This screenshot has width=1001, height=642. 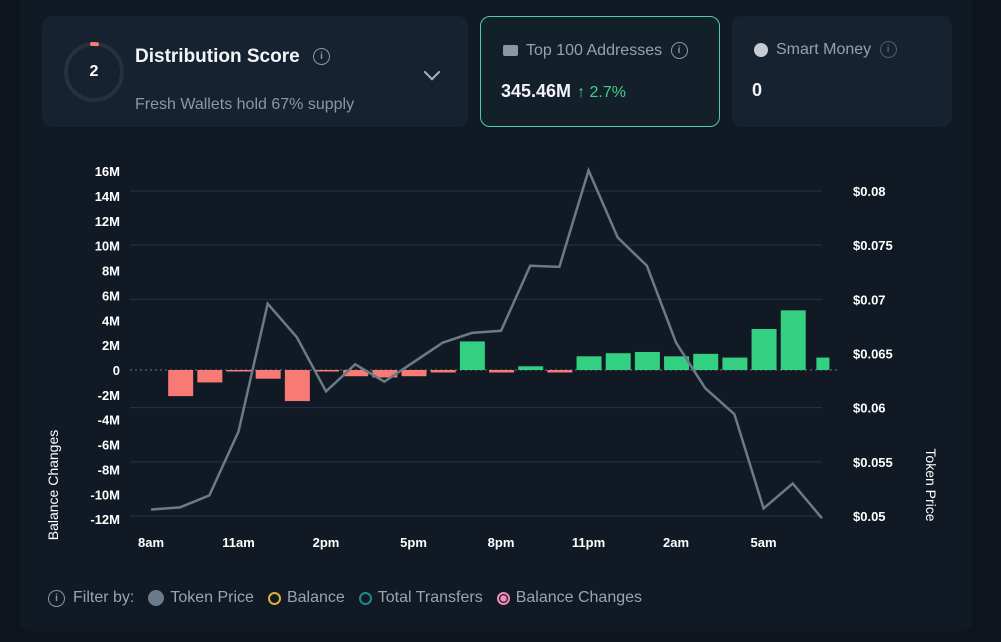 I want to click on y-tick-label: -8M, so click(x=109, y=469).